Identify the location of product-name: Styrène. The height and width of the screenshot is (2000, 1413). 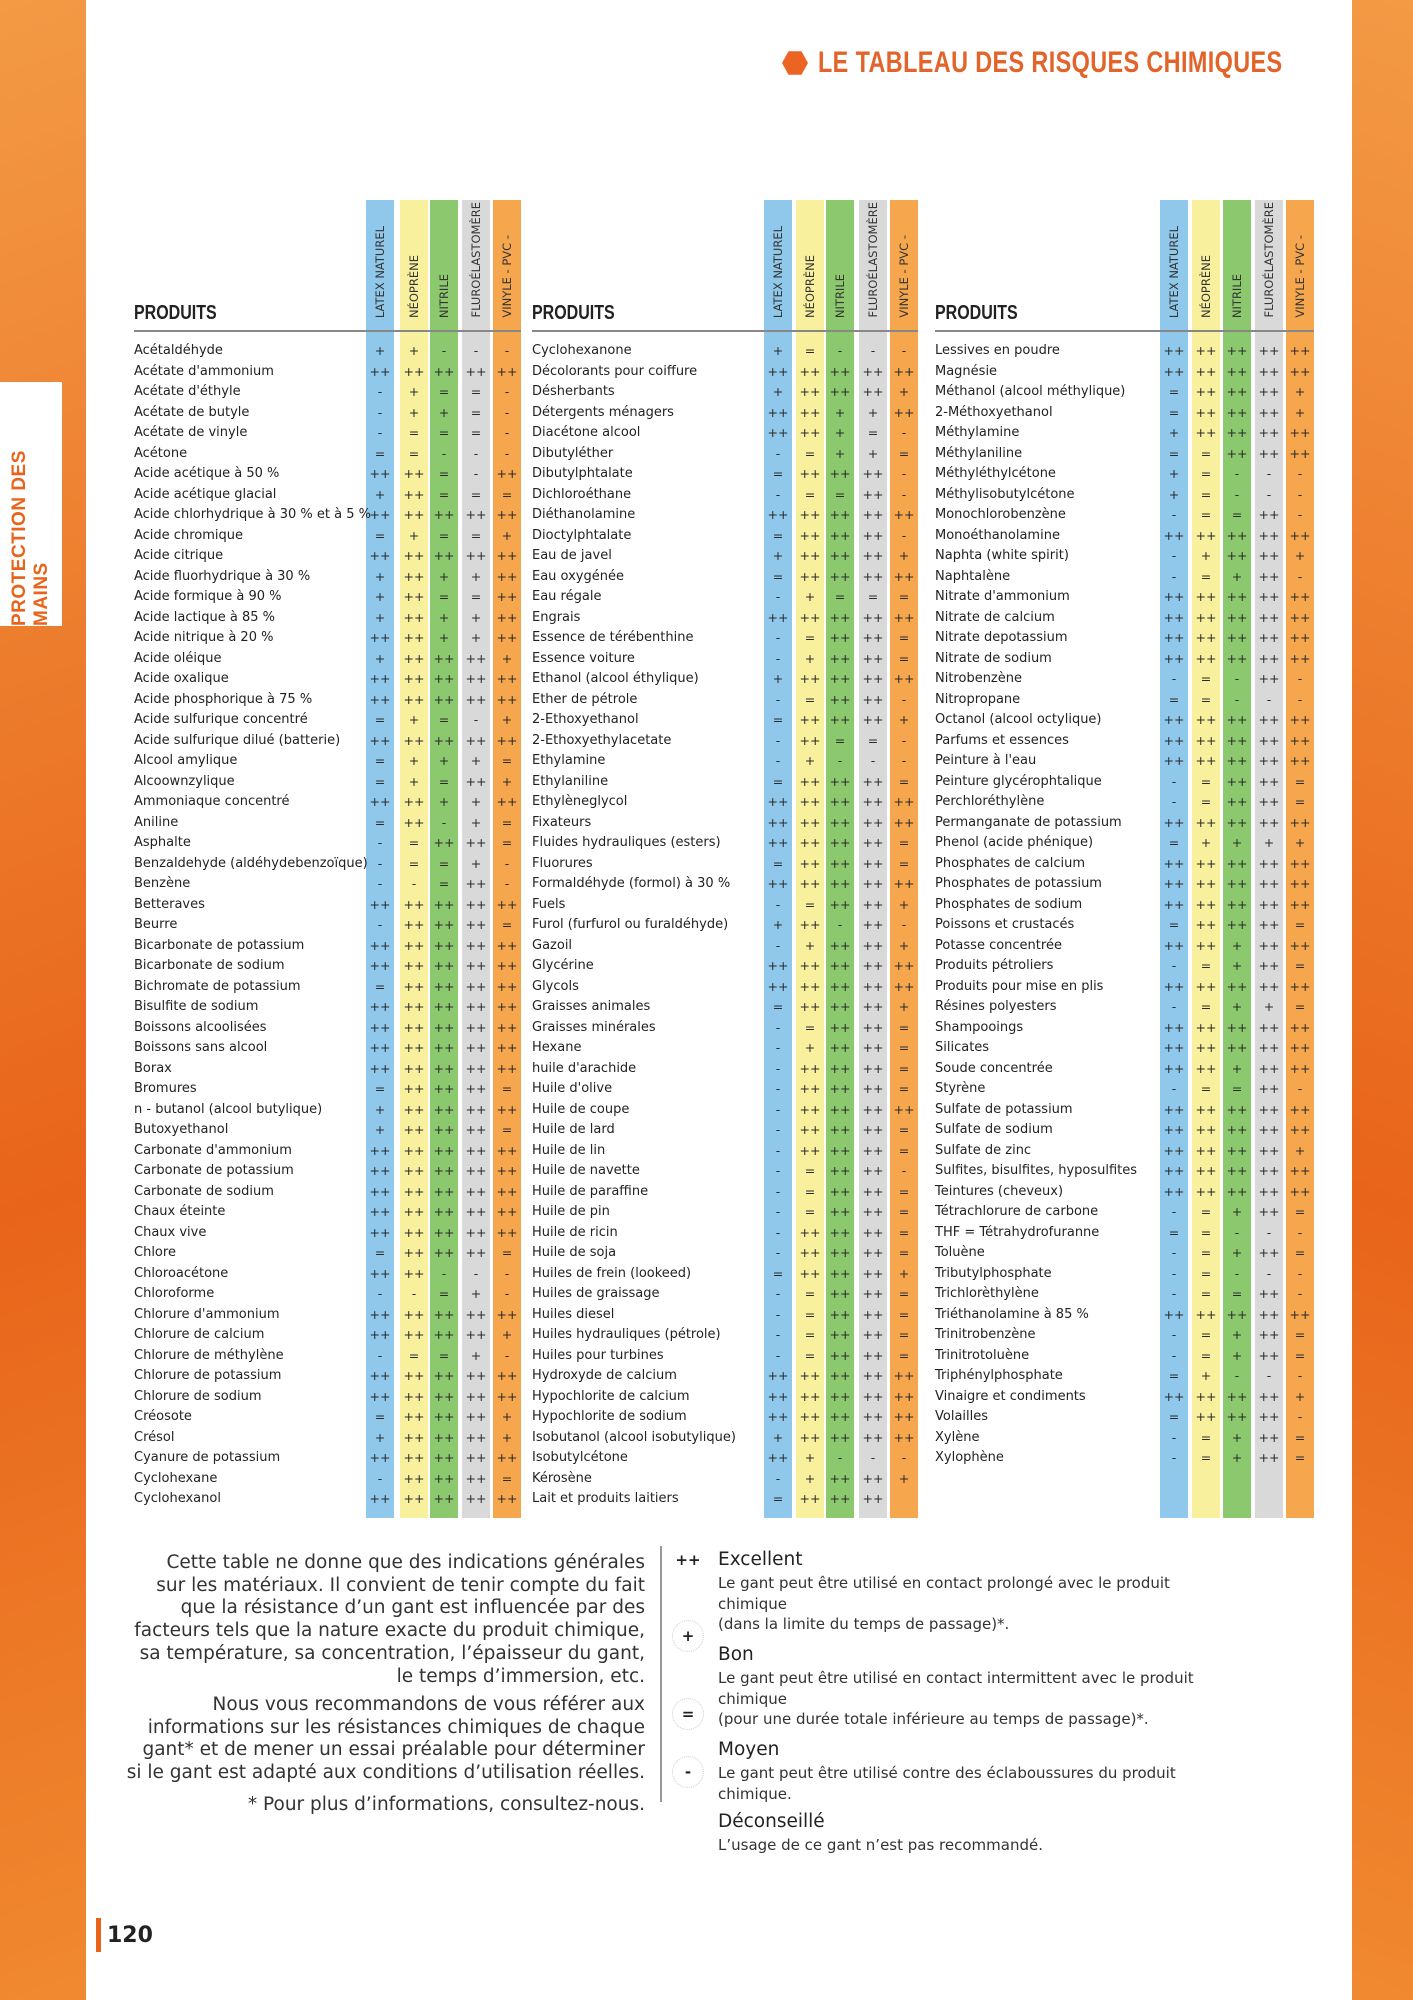
(960, 1088).